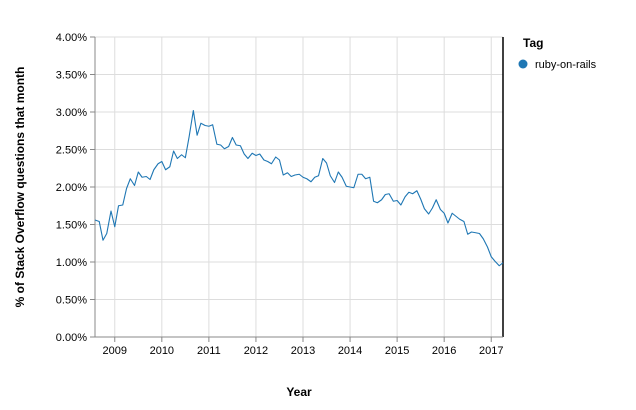 The width and height of the screenshot is (636, 410). What do you see at coordinates (303, 351) in the screenshot?
I see `x-tick-label: 2013` at bounding box center [303, 351].